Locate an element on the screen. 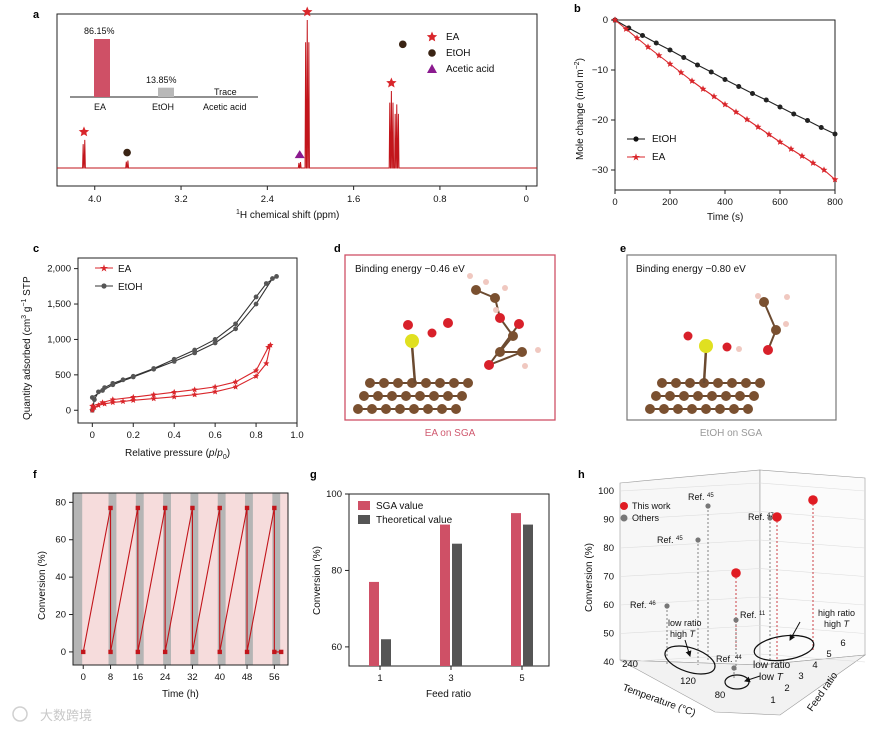  watermark-logo-icon is located at coordinates (20, 714).